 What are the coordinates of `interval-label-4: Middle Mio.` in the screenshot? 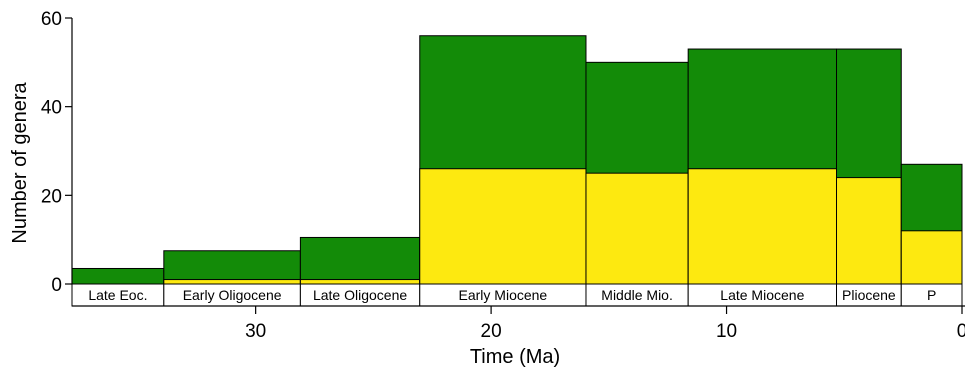 It's located at (637, 295).